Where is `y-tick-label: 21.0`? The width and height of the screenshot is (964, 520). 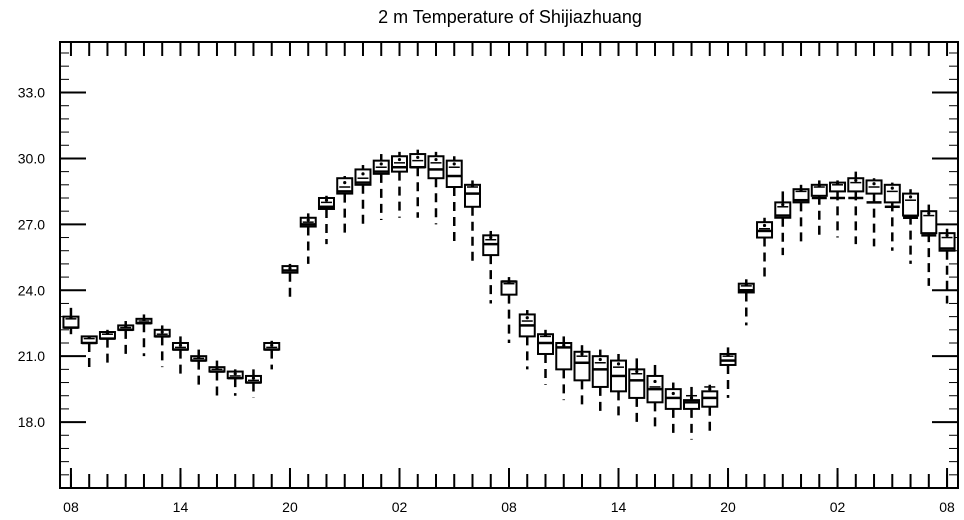
y-tick-label: 21.0 is located at coordinates (31, 356).